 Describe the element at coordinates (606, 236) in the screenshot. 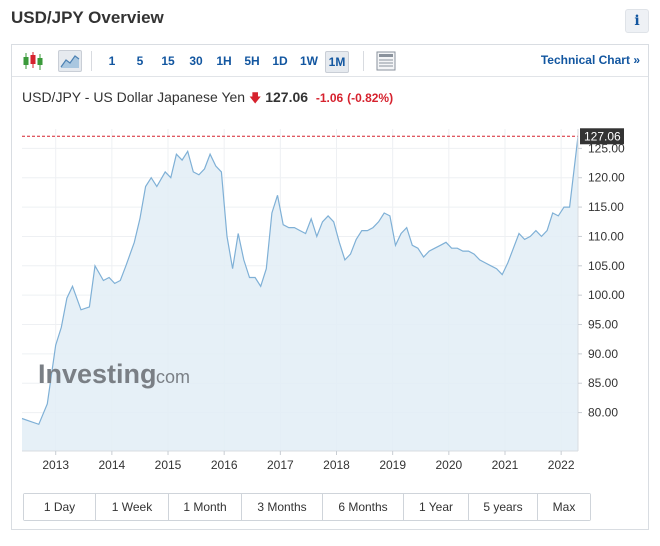

I see `y-tick-label: 110.00` at that location.